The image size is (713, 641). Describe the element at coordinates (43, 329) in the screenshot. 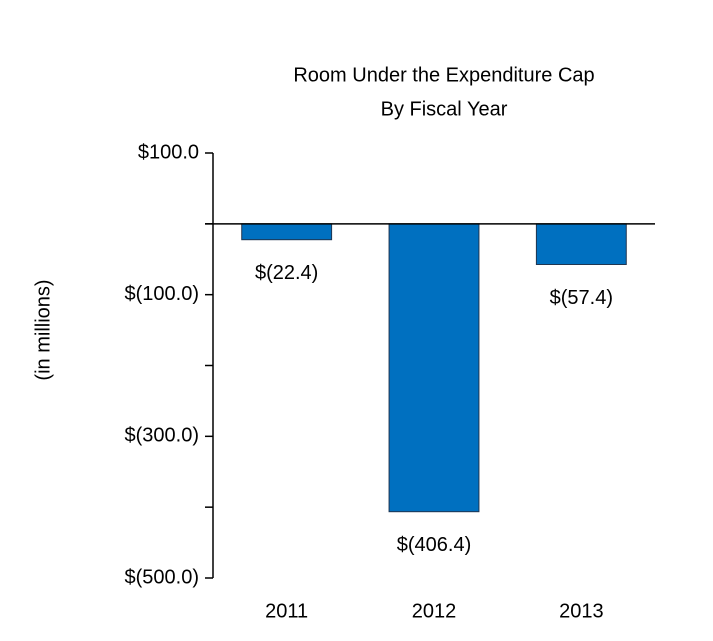

I see `y-axis-label: (in millions)` at that location.